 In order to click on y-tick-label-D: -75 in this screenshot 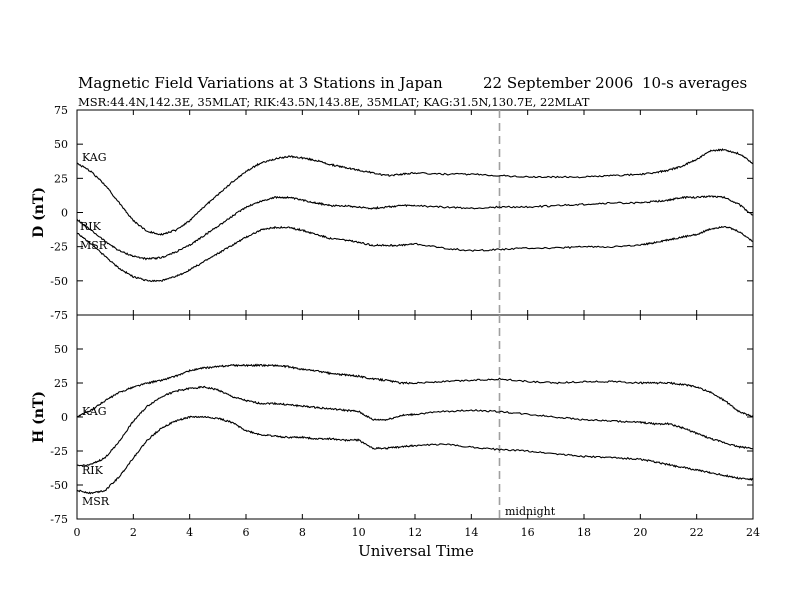, I will do `click(59, 315)`.